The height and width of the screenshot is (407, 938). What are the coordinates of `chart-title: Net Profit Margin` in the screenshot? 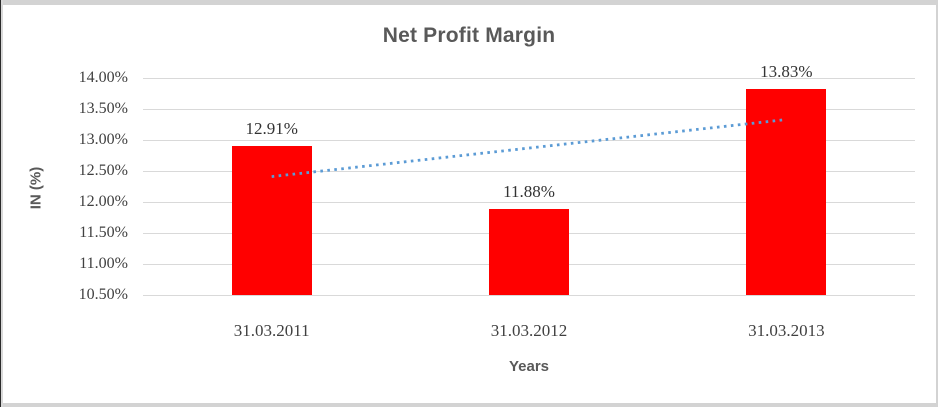 It's located at (469, 35).